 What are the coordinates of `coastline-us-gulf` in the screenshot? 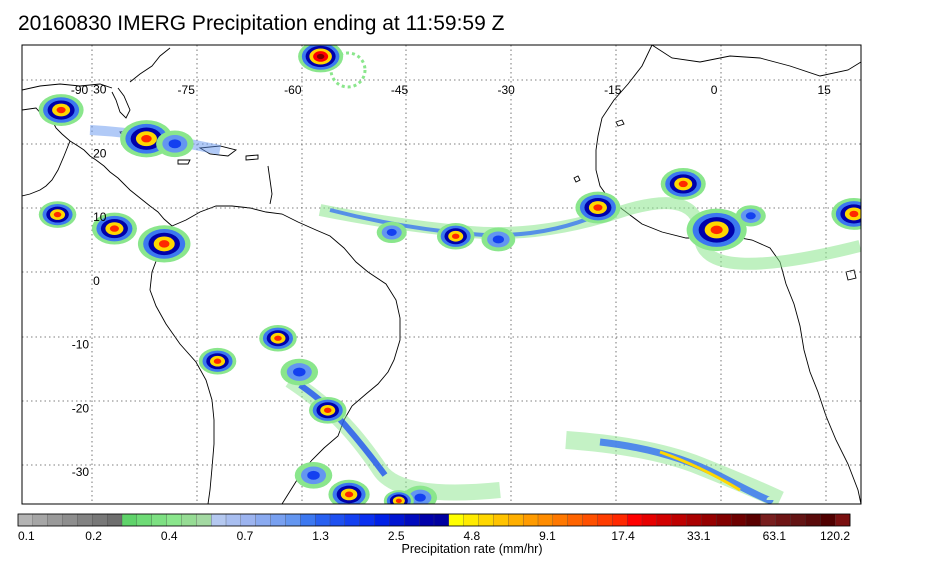 It's located at (67, 87).